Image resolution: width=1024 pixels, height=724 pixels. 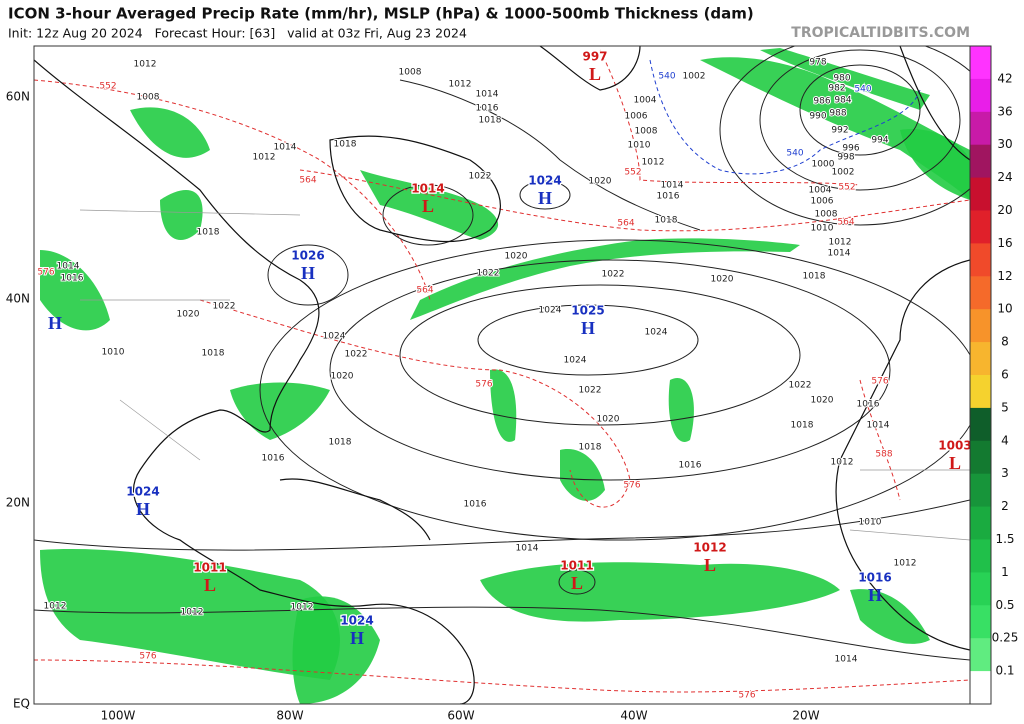 I want to click on colorbar-label: 42, so click(x=1004, y=78).